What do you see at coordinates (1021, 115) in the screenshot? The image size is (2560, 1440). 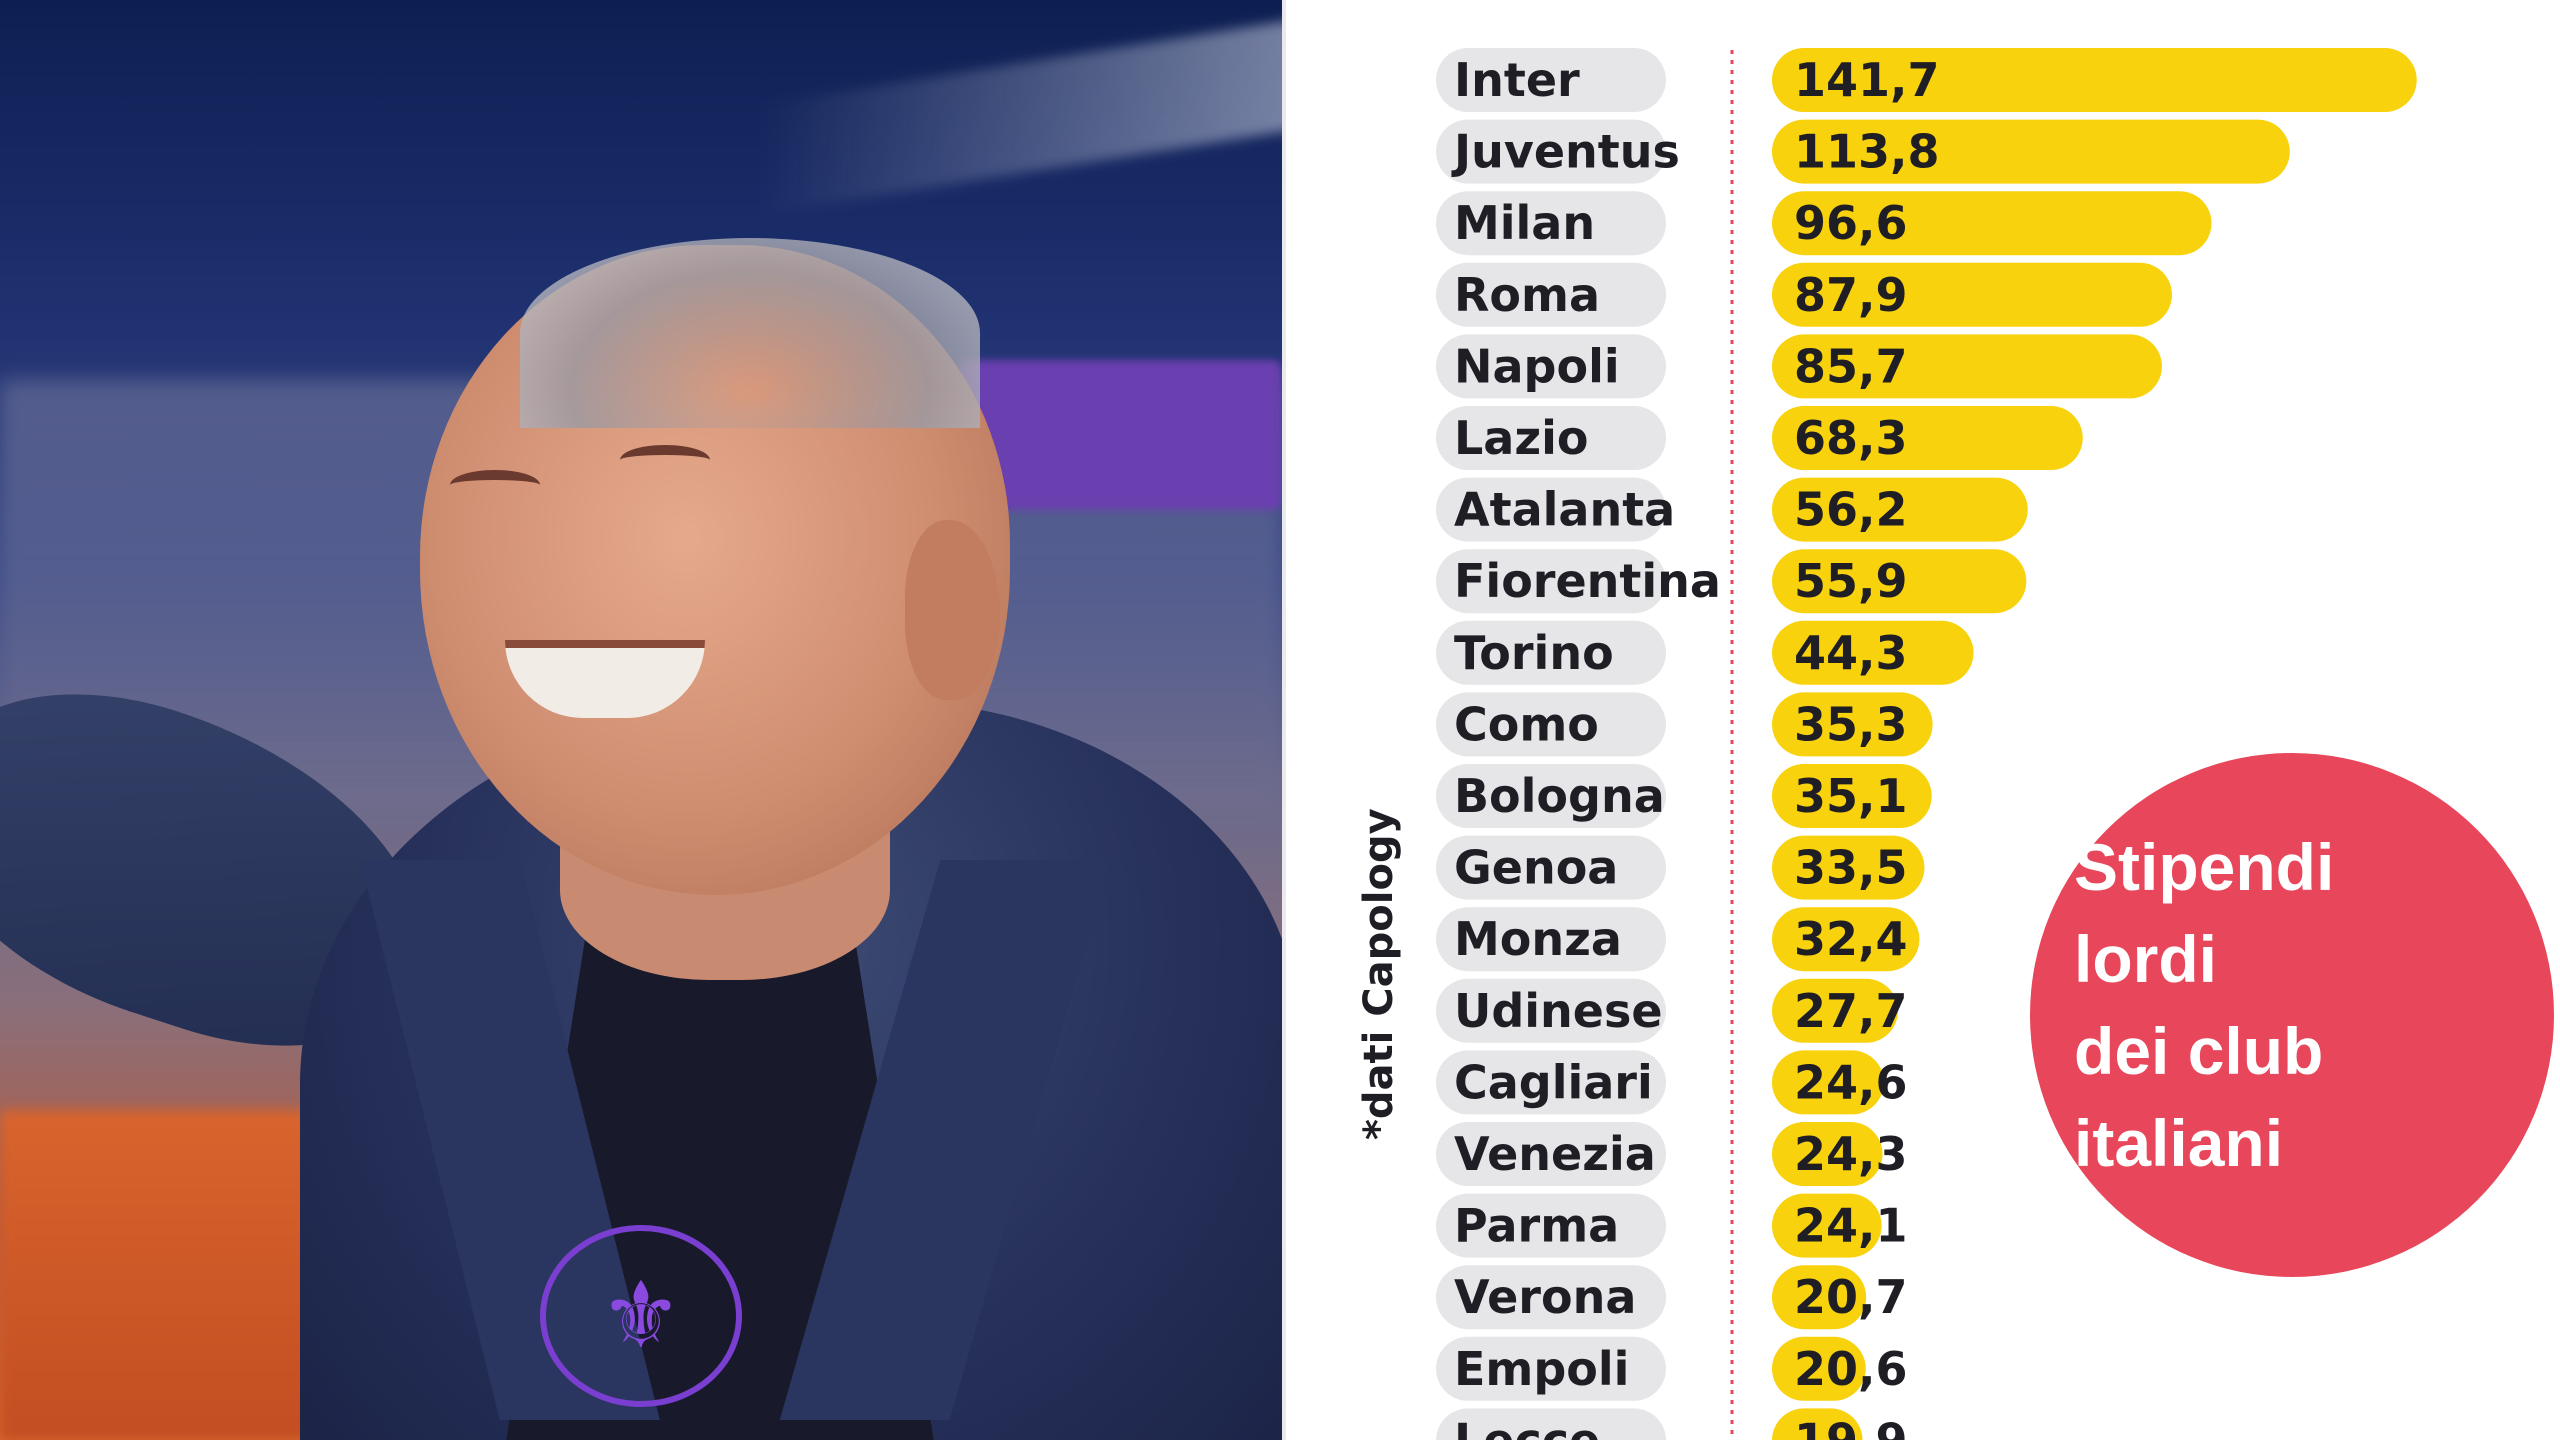 I see `stadium-roof` at bounding box center [1021, 115].